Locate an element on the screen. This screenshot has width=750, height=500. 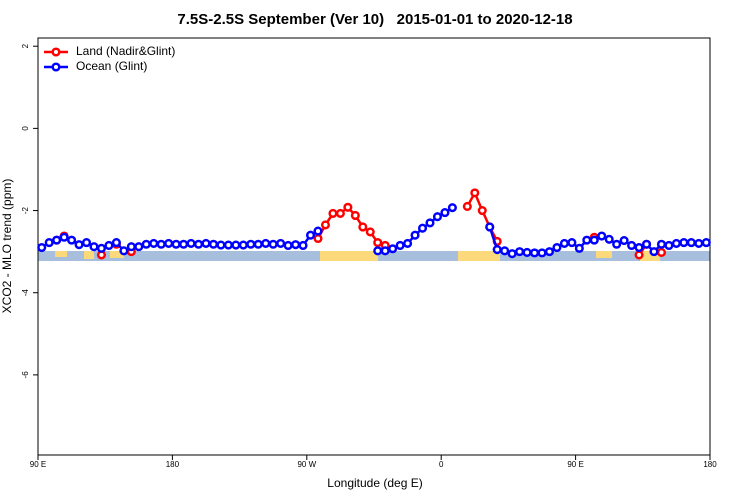
x-axis-title: Longitude (deg E) is located at coordinates (374, 483).